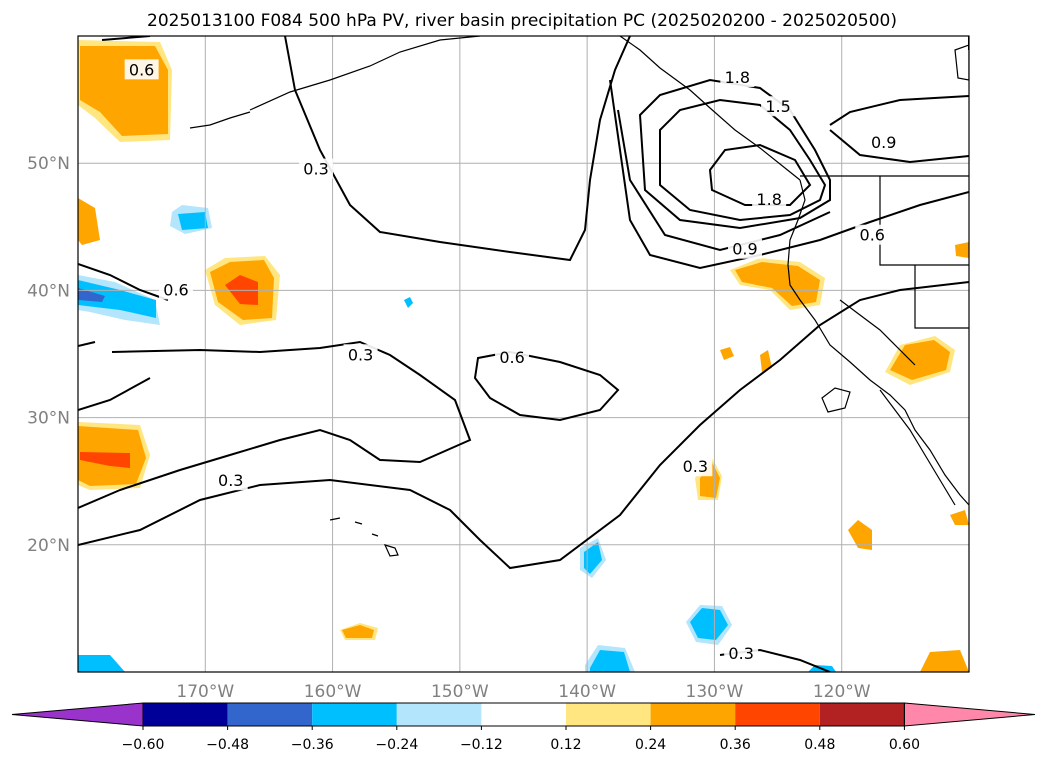 Image resolution: width=1047 pixels, height=765 pixels. I want to click on colorbar-tick-label-8: 0.48, so click(819, 745).